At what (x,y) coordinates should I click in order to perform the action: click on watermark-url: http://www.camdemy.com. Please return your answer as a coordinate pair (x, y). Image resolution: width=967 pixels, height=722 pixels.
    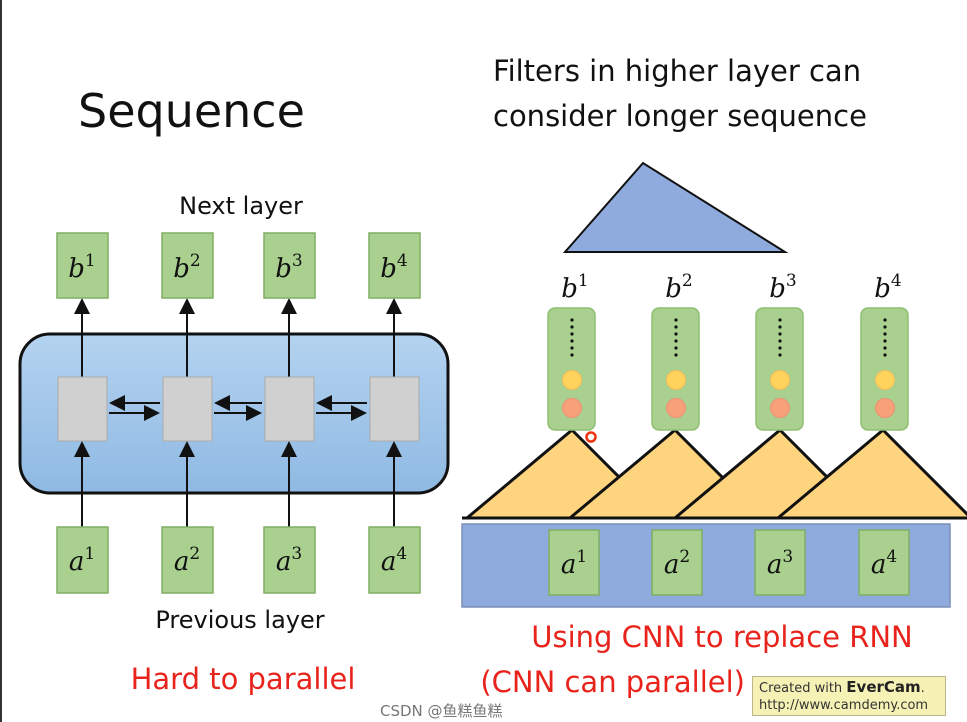
    Looking at the image, I should click on (844, 705).